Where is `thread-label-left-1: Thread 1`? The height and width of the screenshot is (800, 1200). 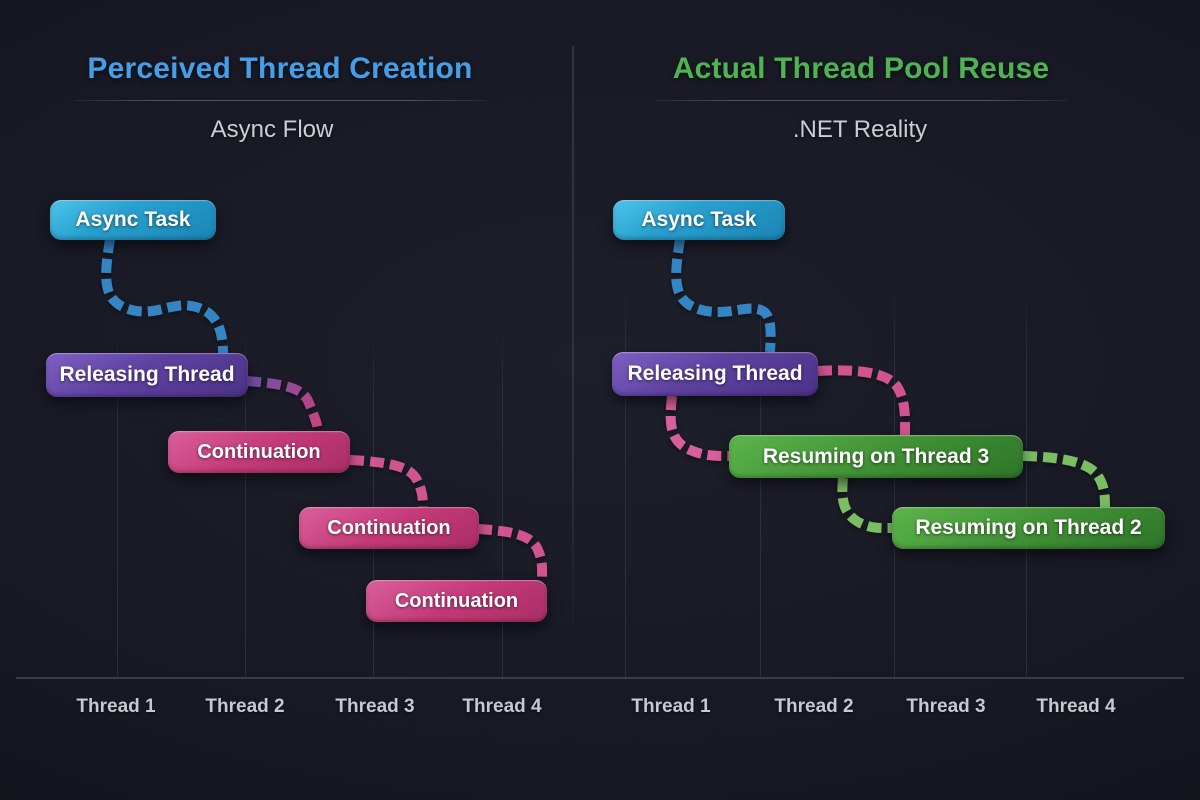 thread-label-left-1: Thread 1 is located at coordinates (116, 706).